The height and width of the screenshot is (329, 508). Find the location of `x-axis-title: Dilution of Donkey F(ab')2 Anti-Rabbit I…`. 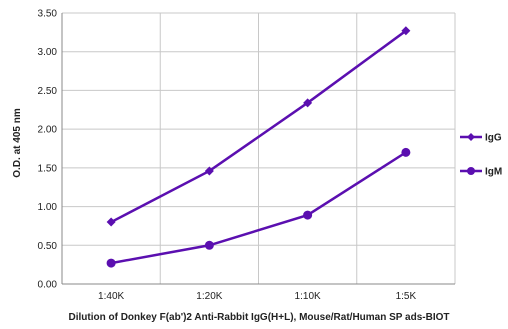

x-axis-title: Dilution of Donkey F(ab')2 Anti-Rabbit I… is located at coordinates (259, 317).